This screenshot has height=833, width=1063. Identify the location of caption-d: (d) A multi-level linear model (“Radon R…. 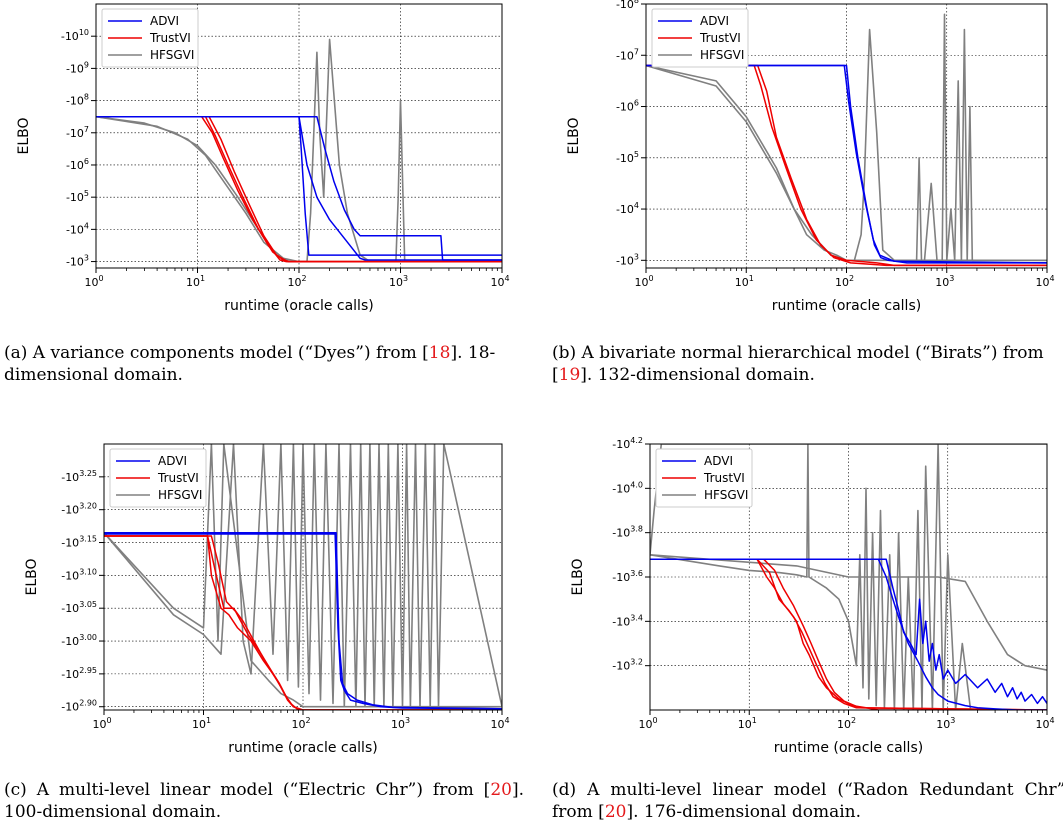
(807, 801).